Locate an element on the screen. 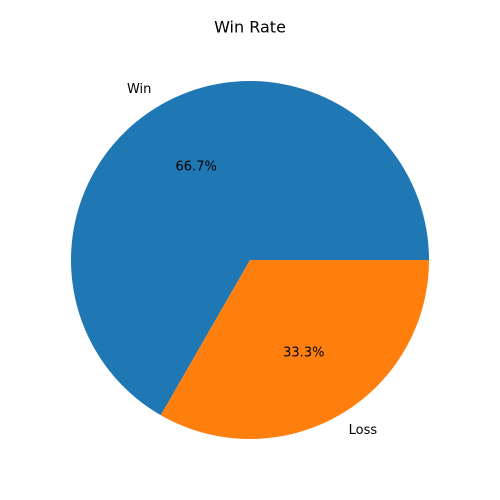  value-label: 33.3% is located at coordinates (303, 352).